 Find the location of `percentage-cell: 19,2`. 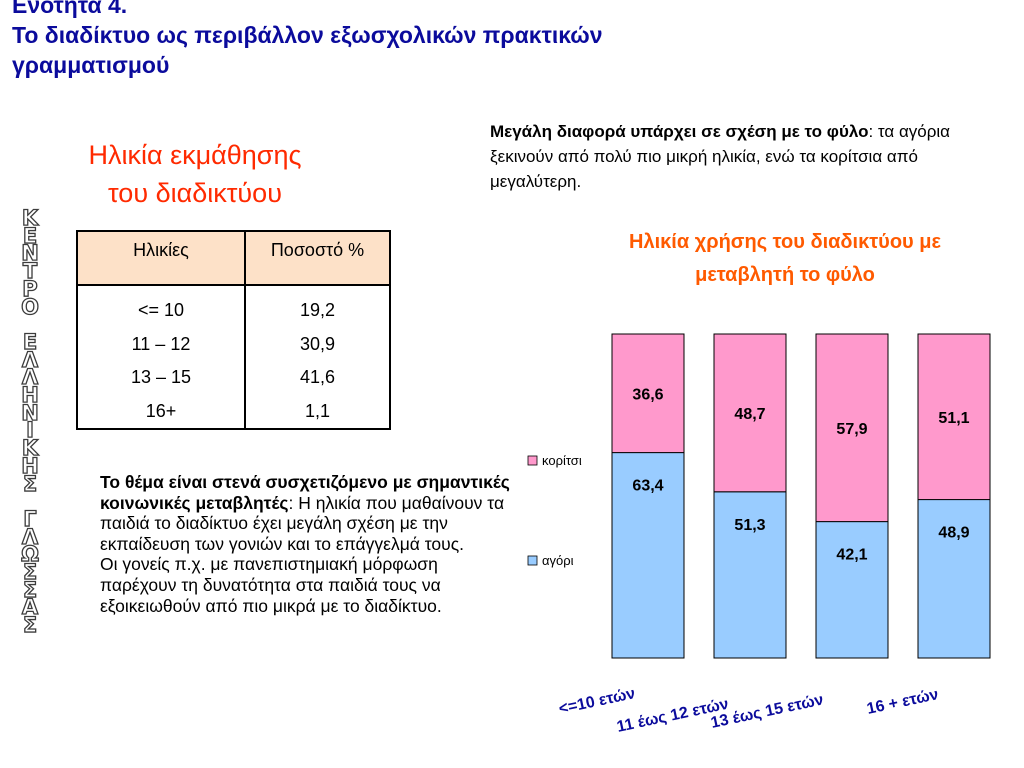

percentage-cell: 19,2 is located at coordinates (317, 310).